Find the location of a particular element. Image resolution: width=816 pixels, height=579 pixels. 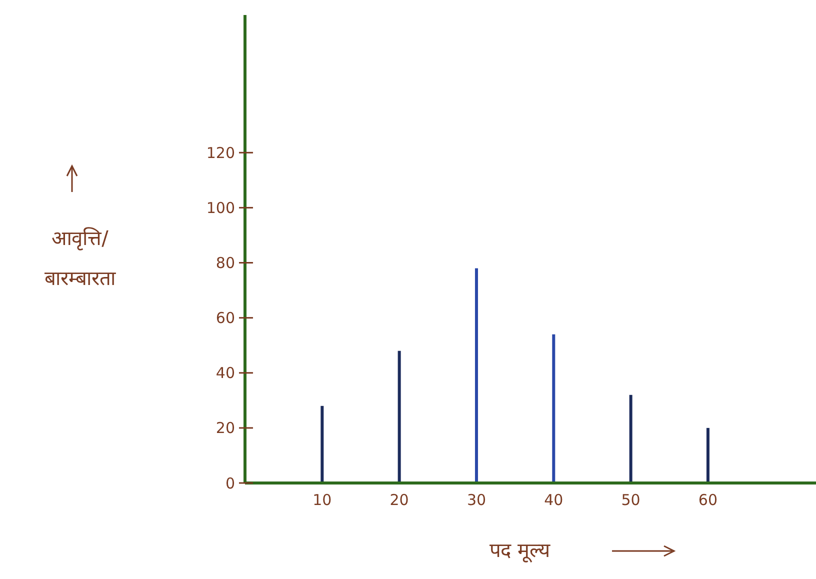

y-axis-title: आवृत्ति/ बारम्बारता is located at coordinates (80, 258).